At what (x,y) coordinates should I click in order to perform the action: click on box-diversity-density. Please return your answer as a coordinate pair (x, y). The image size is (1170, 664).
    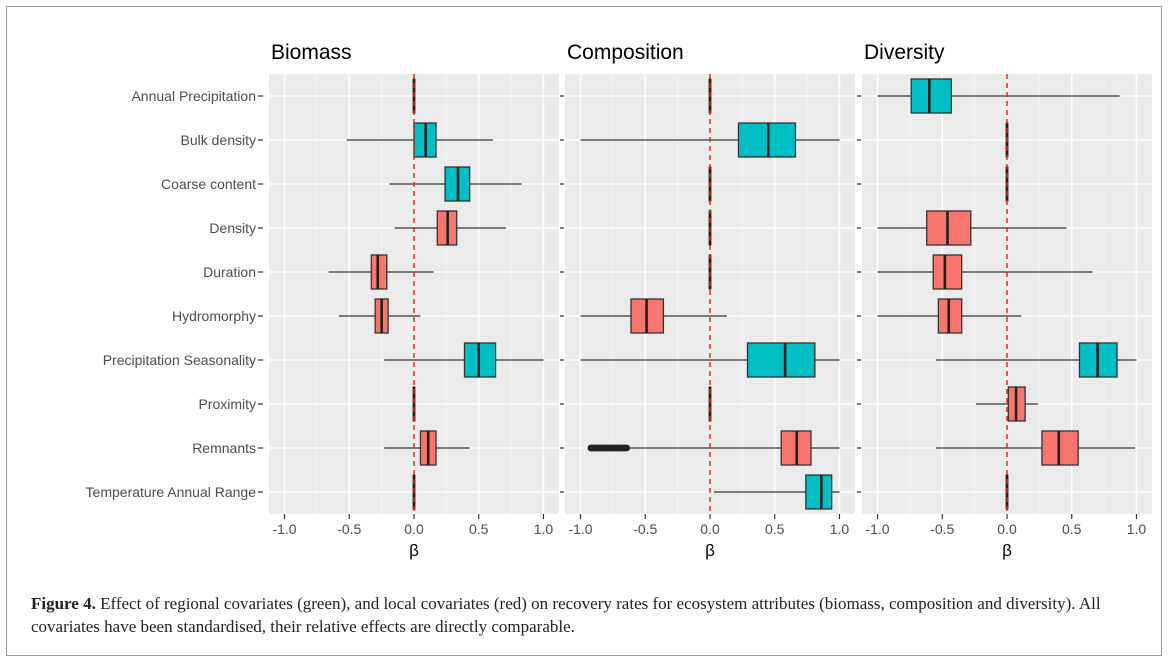
    Looking at the image, I should click on (972, 228).